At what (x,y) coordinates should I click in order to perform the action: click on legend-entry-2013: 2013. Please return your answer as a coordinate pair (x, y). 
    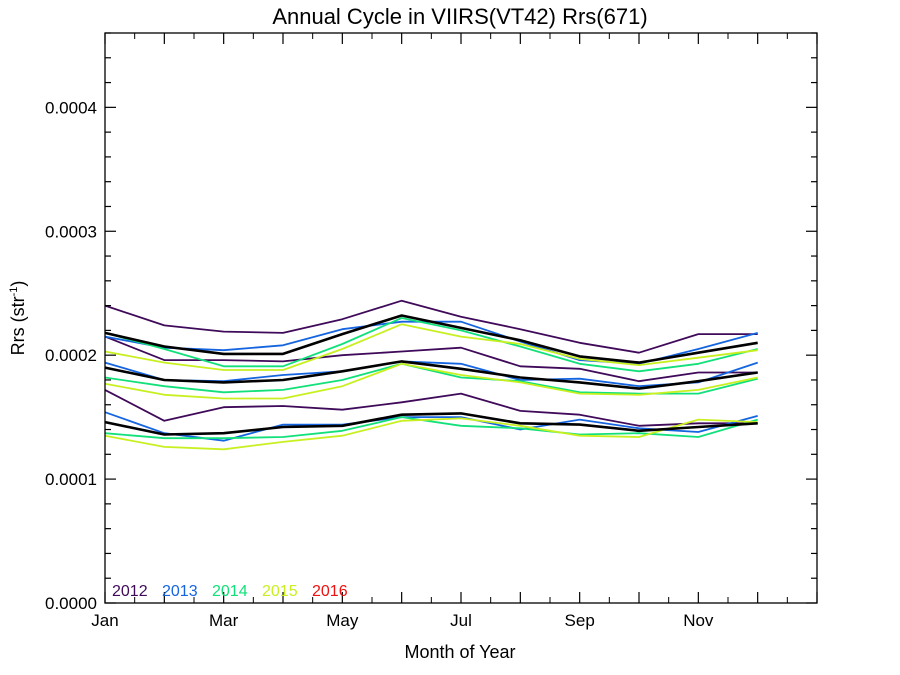
    Looking at the image, I should click on (180, 591).